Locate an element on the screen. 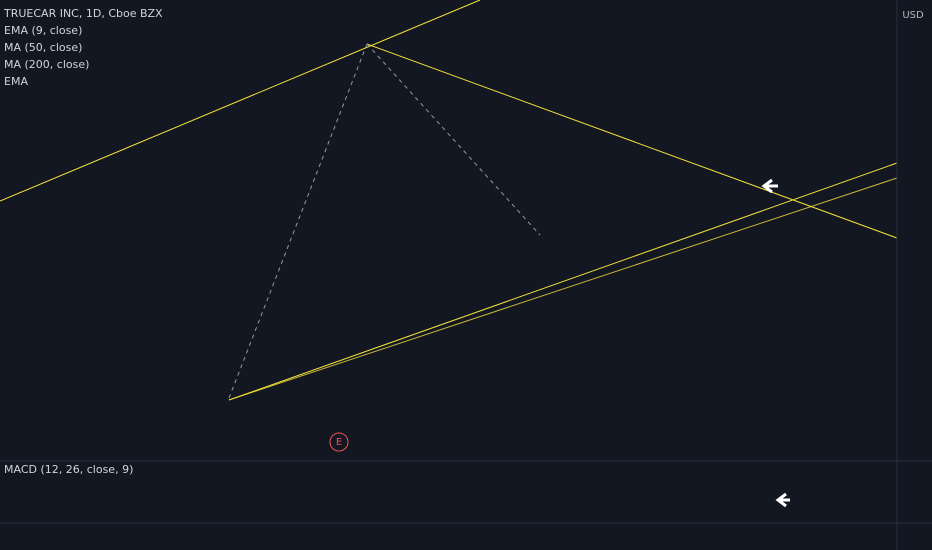 This screenshot has height=550, width=932. currency: USD is located at coordinates (913, 15).